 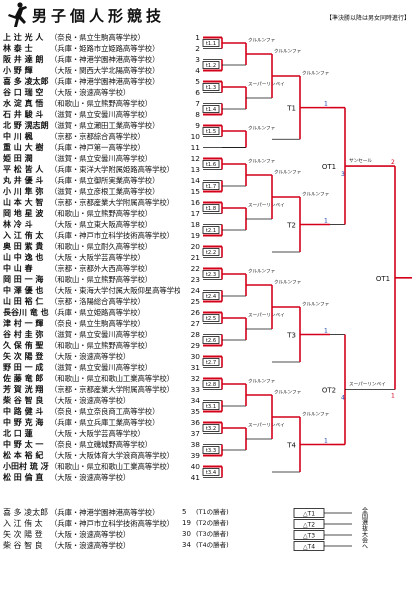 What do you see at coordinates (23, 92) in the screenshot?
I see `entry-name: 谷 口 瑞 空` at bounding box center [23, 92].